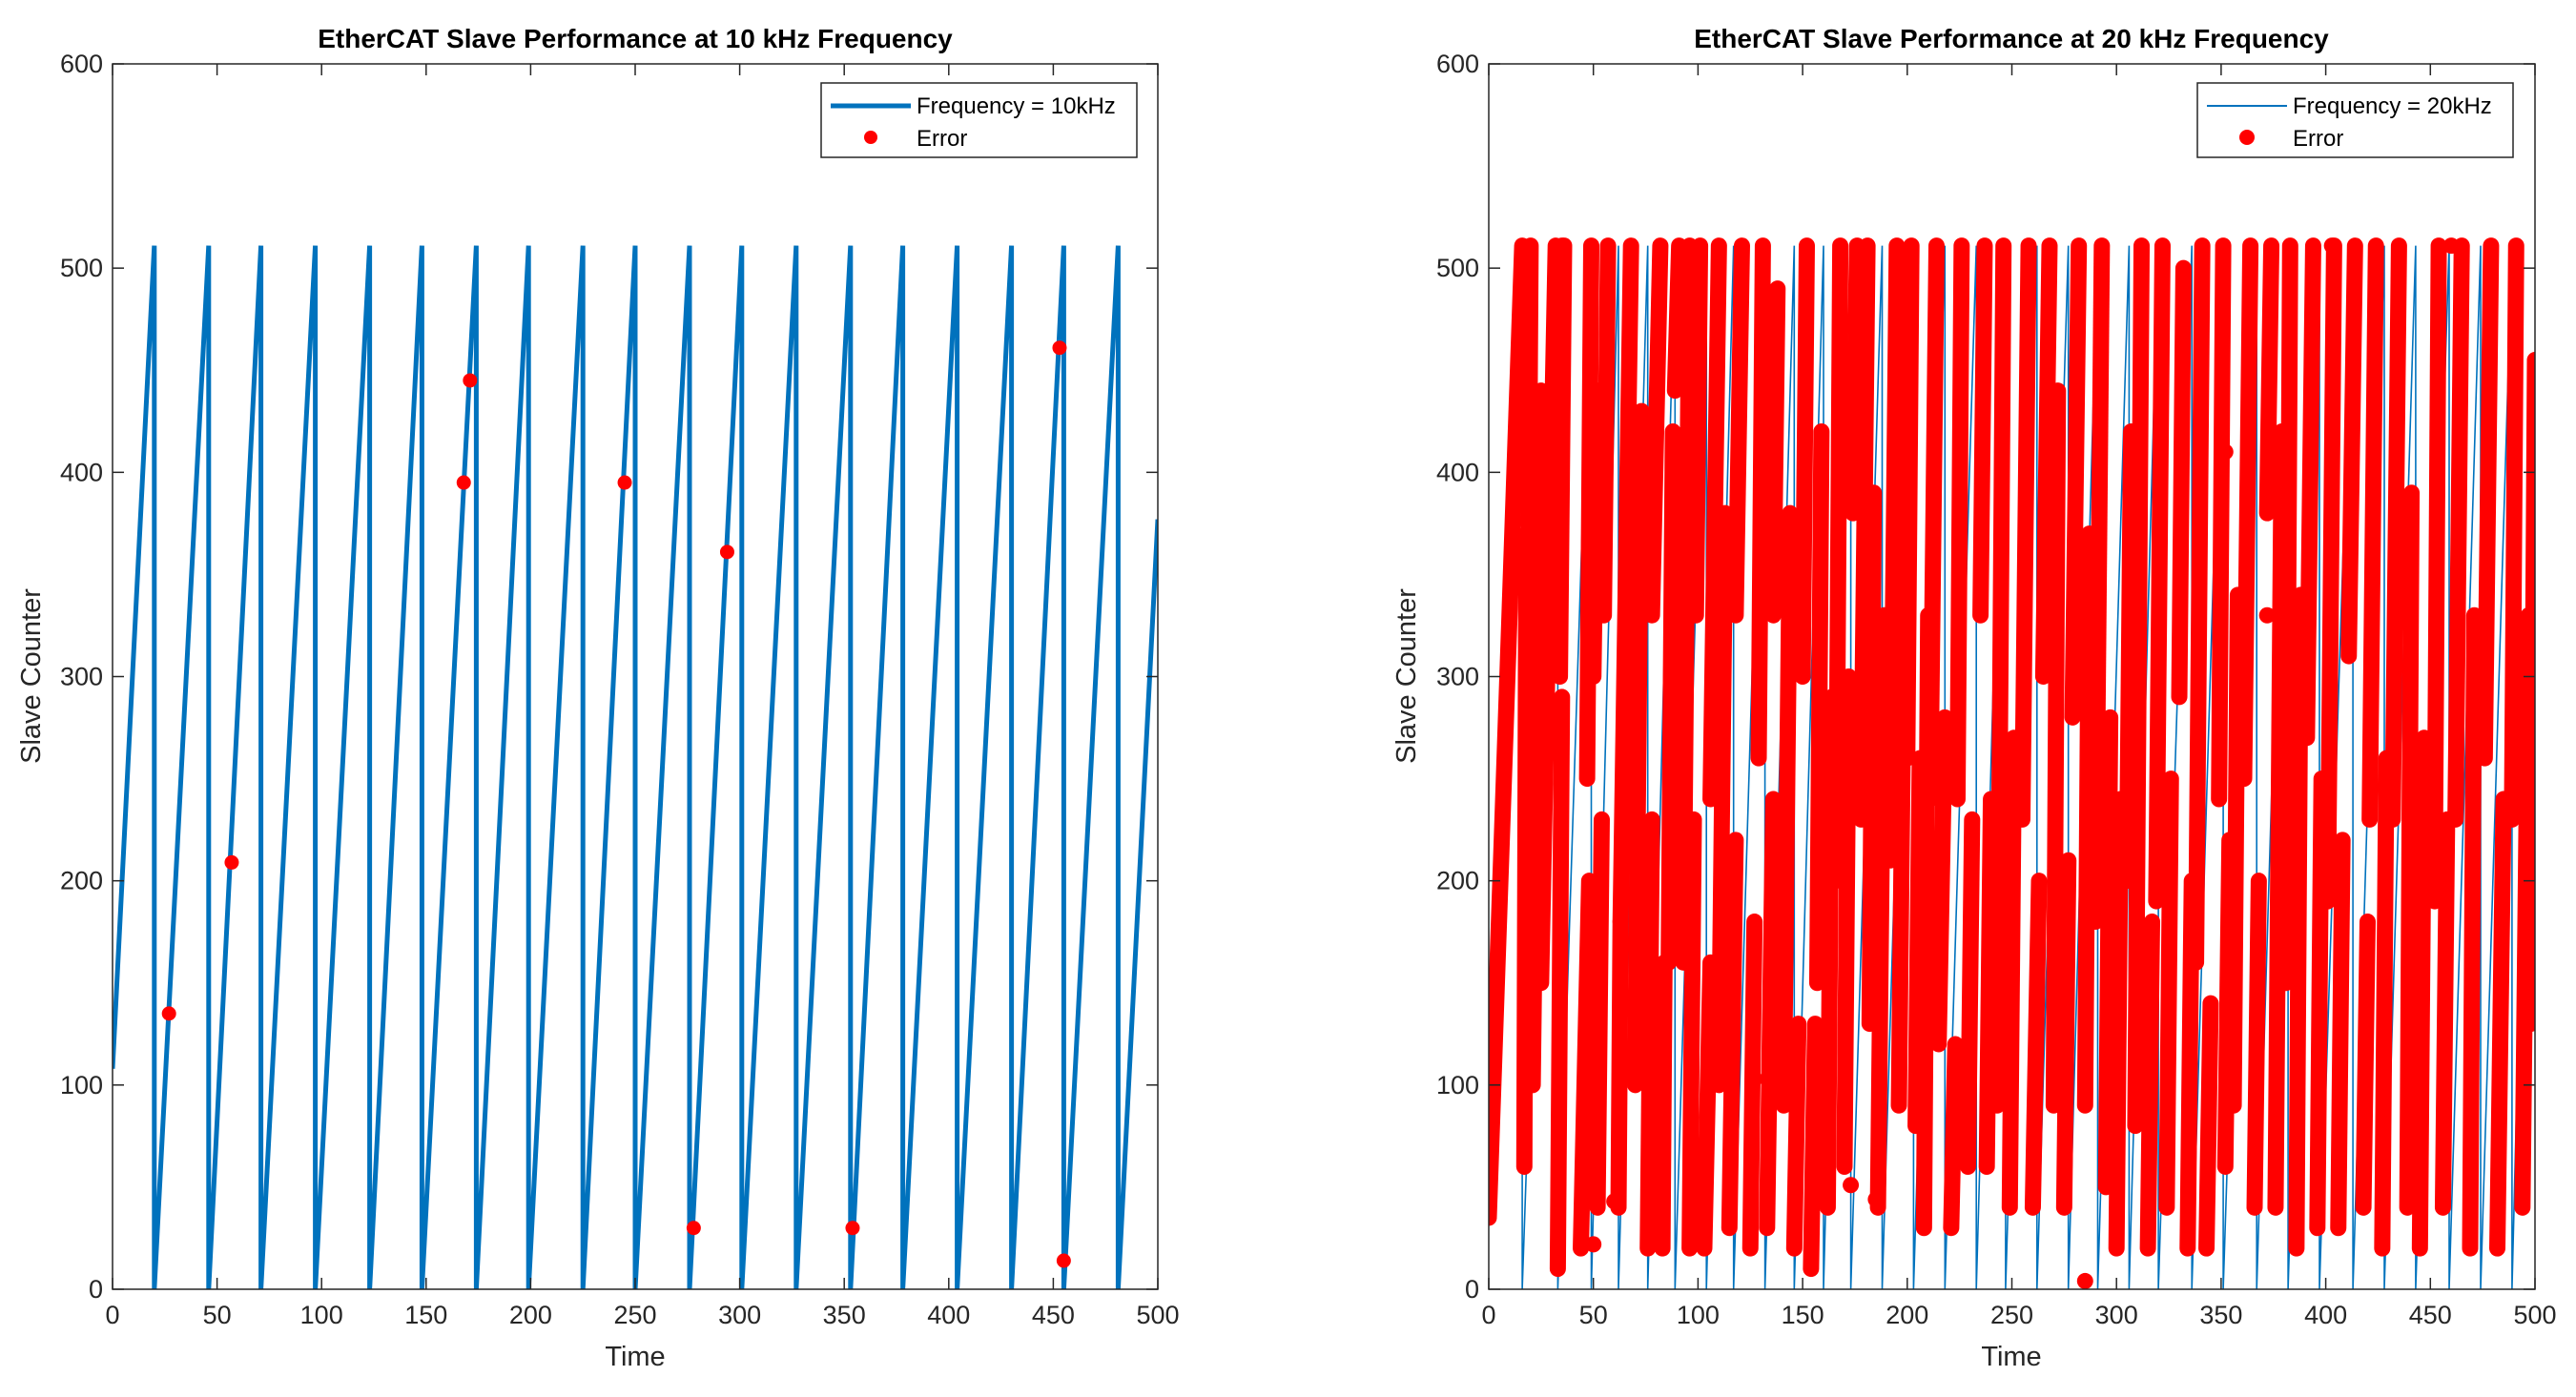  What do you see at coordinates (2318, 139) in the screenshot?
I see `legend-label-error: Error` at bounding box center [2318, 139].